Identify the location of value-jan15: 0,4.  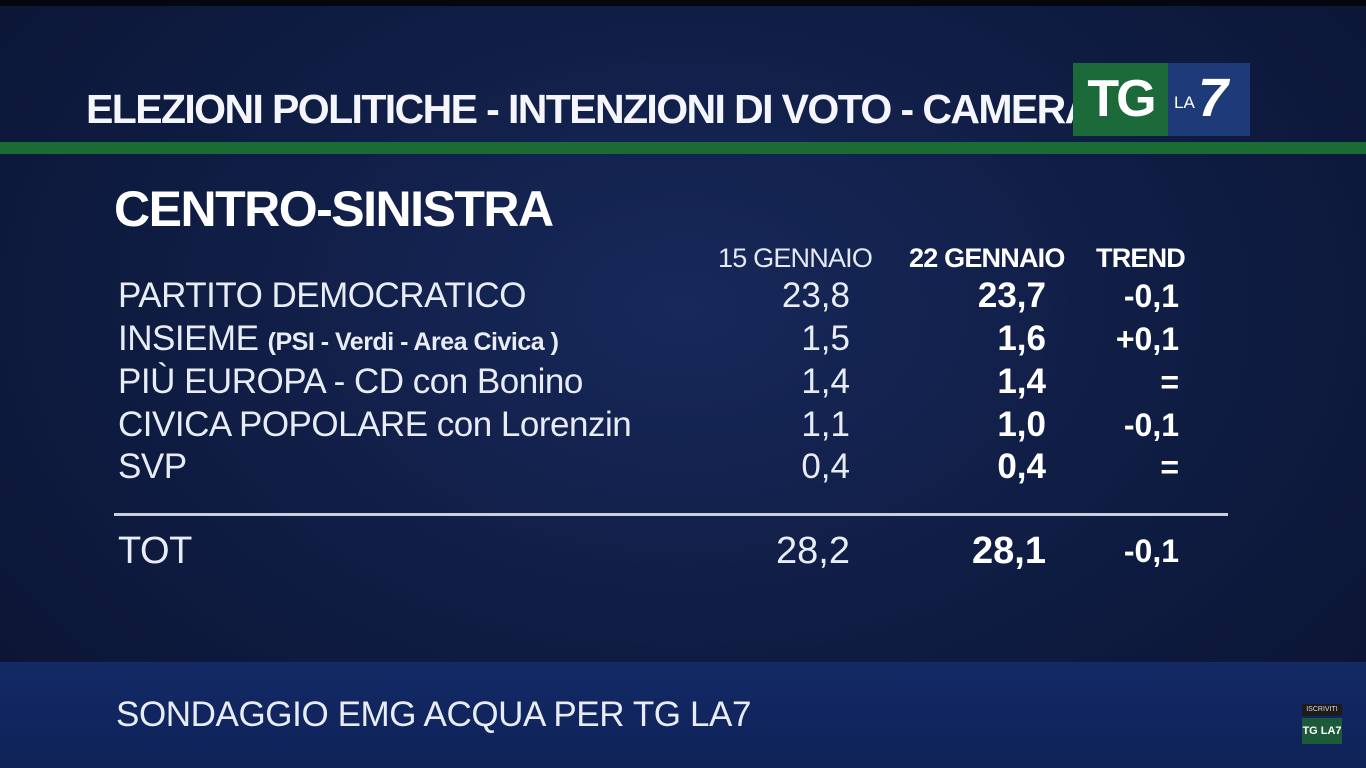
(825, 466).